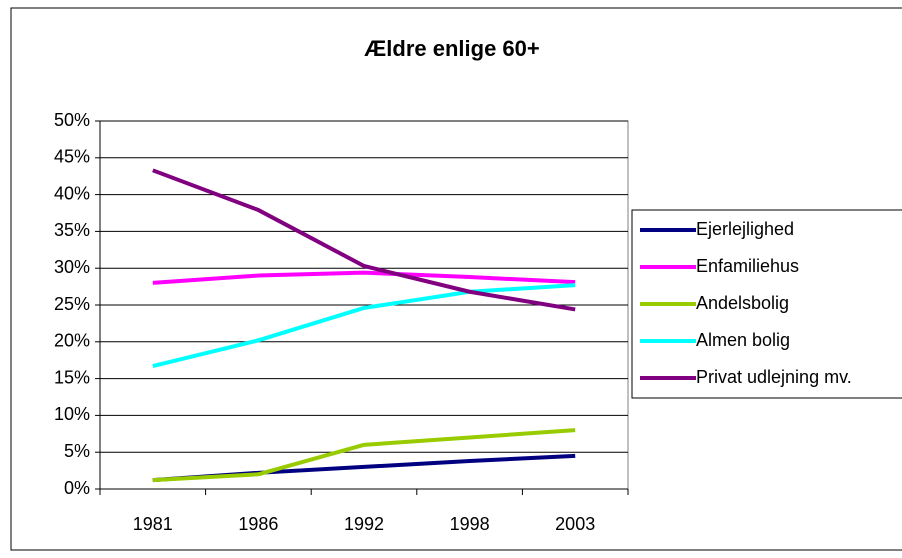 This screenshot has width=902, height=558. What do you see at coordinates (72, 157) in the screenshot?
I see `y-tick-label: 45%` at bounding box center [72, 157].